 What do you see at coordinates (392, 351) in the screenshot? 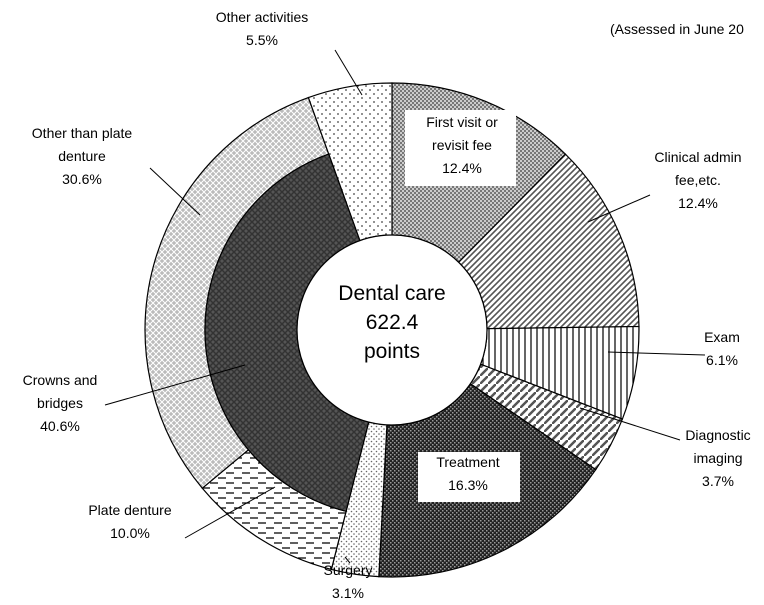
I see `center-line: points` at bounding box center [392, 351].